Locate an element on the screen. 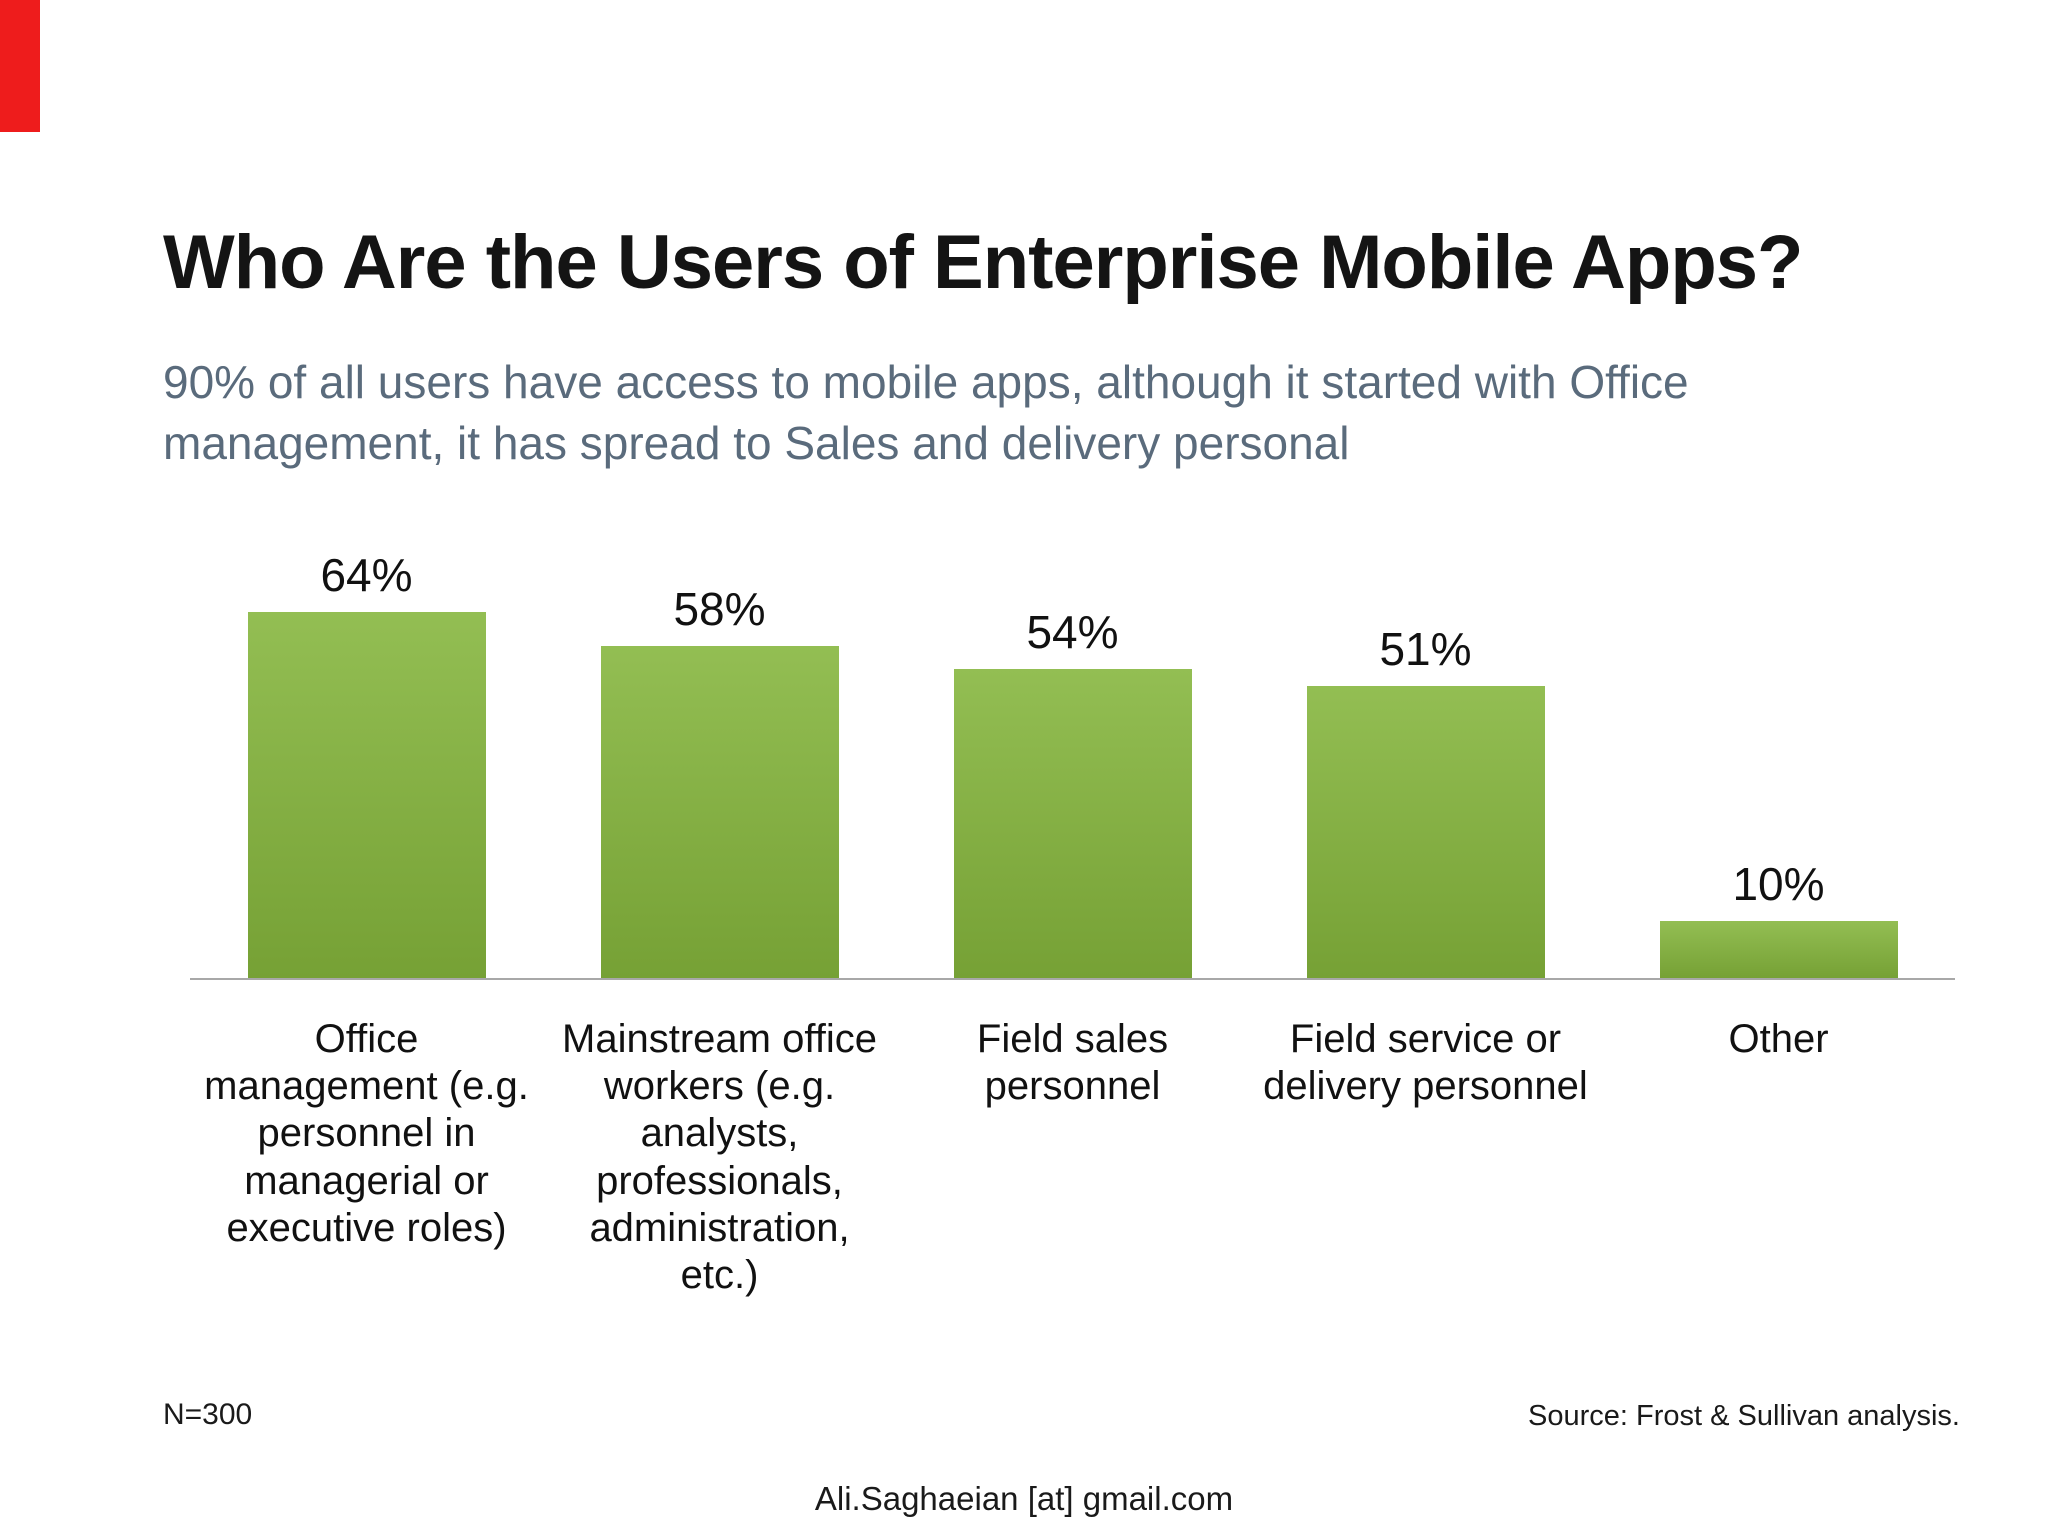 Image resolution: width=2048 pixels, height=1536 pixels. category-label: Field service or delivery personnel is located at coordinates (1425, 1063).